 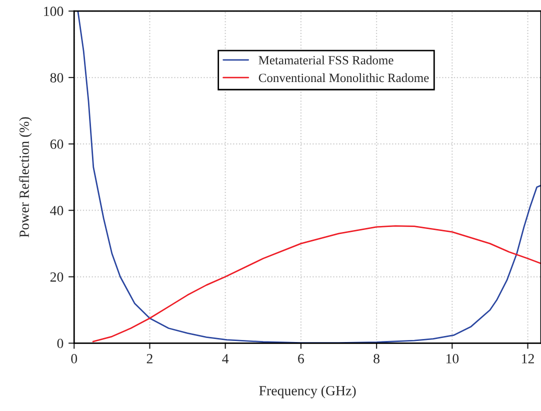 I want to click on x-tick-label: 0, so click(x=74, y=359).